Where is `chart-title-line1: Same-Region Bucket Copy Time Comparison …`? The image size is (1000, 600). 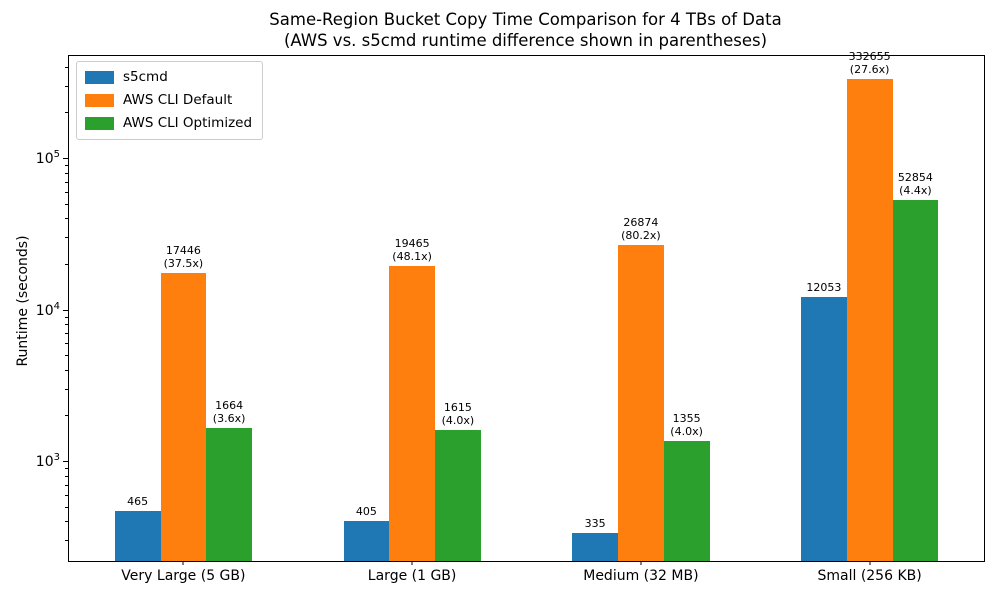 chart-title-line1: Same-Region Bucket Copy Time Comparison … is located at coordinates (525, 19).